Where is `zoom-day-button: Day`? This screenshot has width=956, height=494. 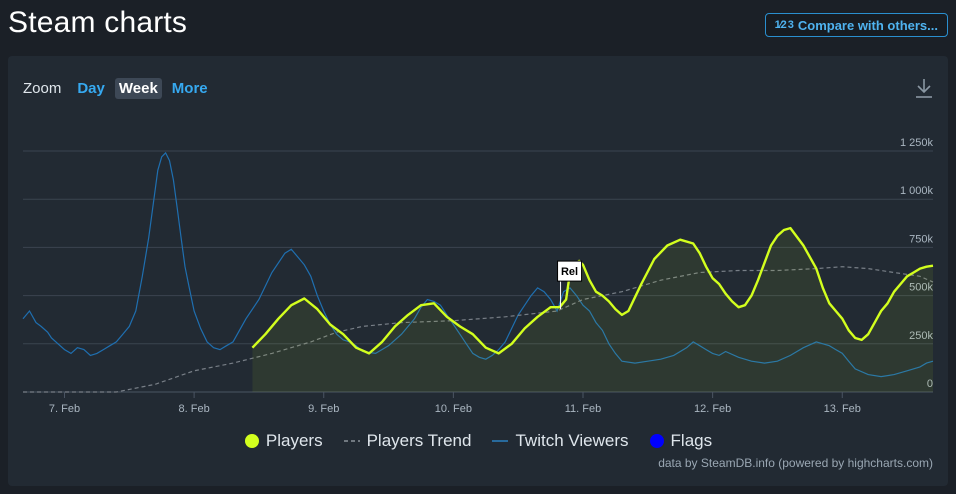
zoom-day-button: Day is located at coordinates (91, 88).